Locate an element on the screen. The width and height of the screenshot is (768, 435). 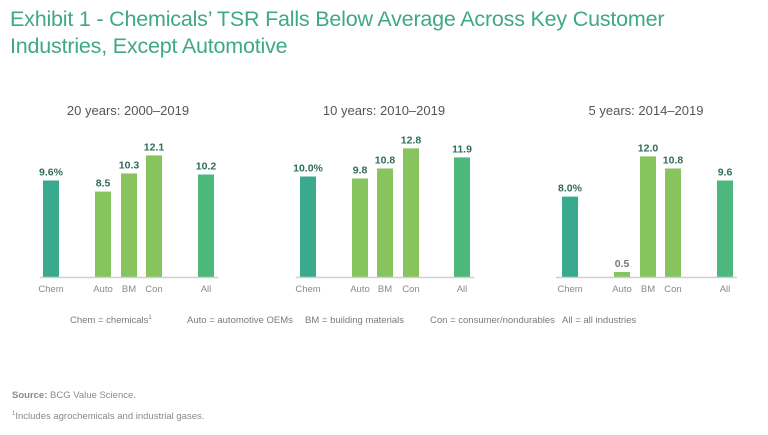
data-label-all: 11.9 is located at coordinates (462, 149).